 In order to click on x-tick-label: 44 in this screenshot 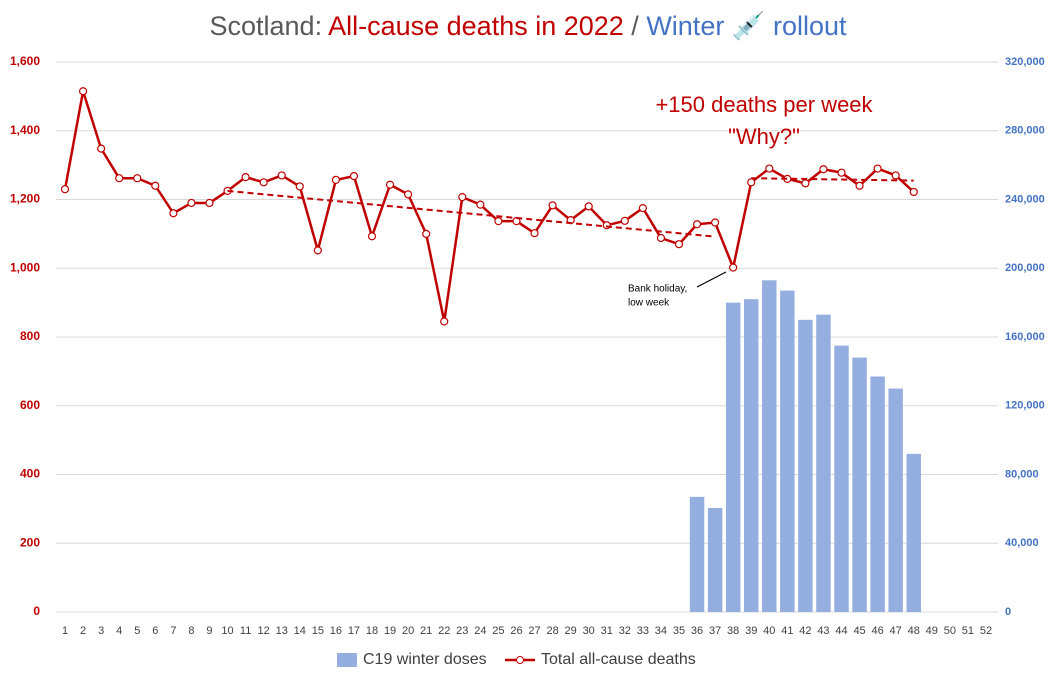, I will do `click(841, 631)`.